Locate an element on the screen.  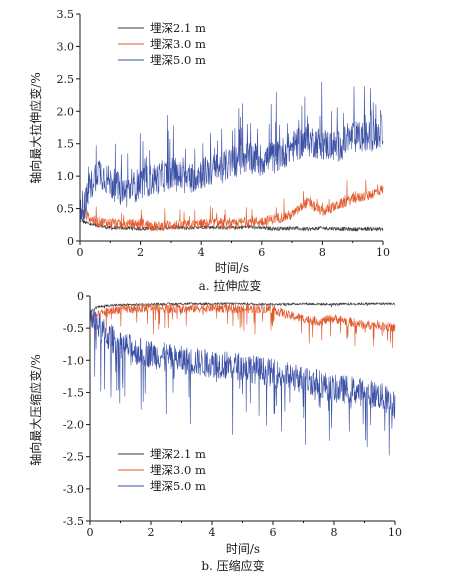
y-tick-label: 1.0 is located at coordinates (66, 176).